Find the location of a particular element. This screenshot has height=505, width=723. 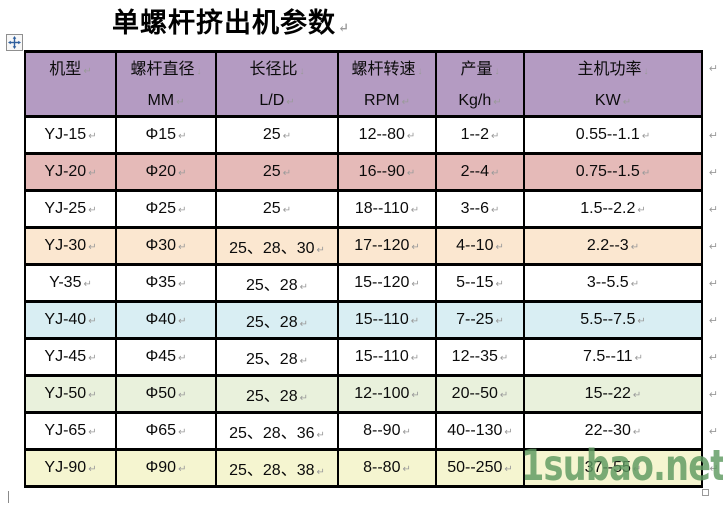

cell-model: YJ-65 ↵ is located at coordinates (70, 431).